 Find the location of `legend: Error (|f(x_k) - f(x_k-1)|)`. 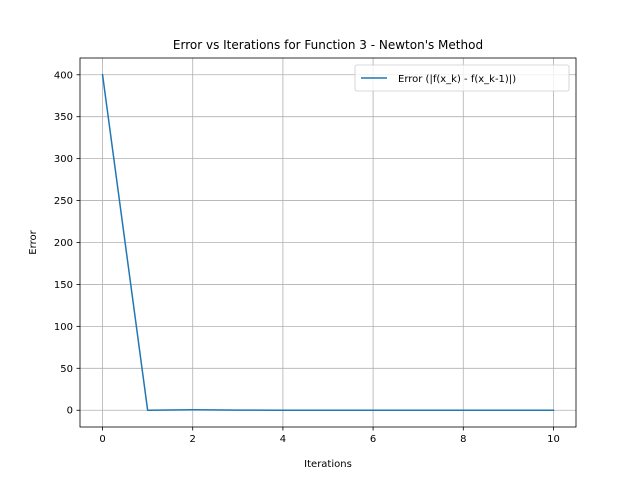

legend: Error (|f(x_k) - f(x_k-1)|) is located at coordinates (462, 78).